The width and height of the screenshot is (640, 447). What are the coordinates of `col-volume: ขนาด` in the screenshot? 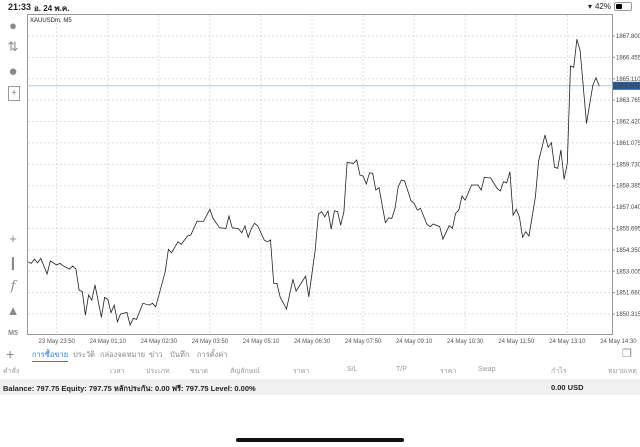 It's located at (199, 371).